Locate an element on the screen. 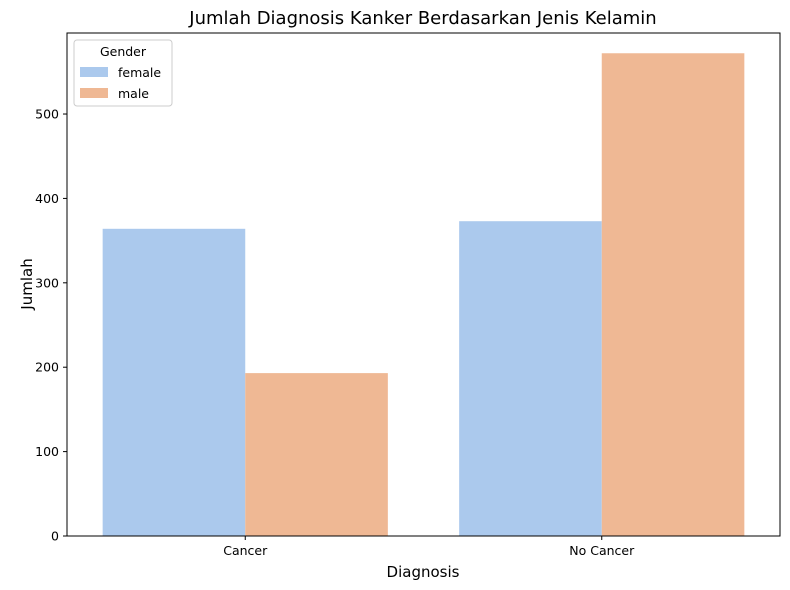 This screenshot has height=590, width=790. bar-female-cancer is located at coordinates (174, 382).